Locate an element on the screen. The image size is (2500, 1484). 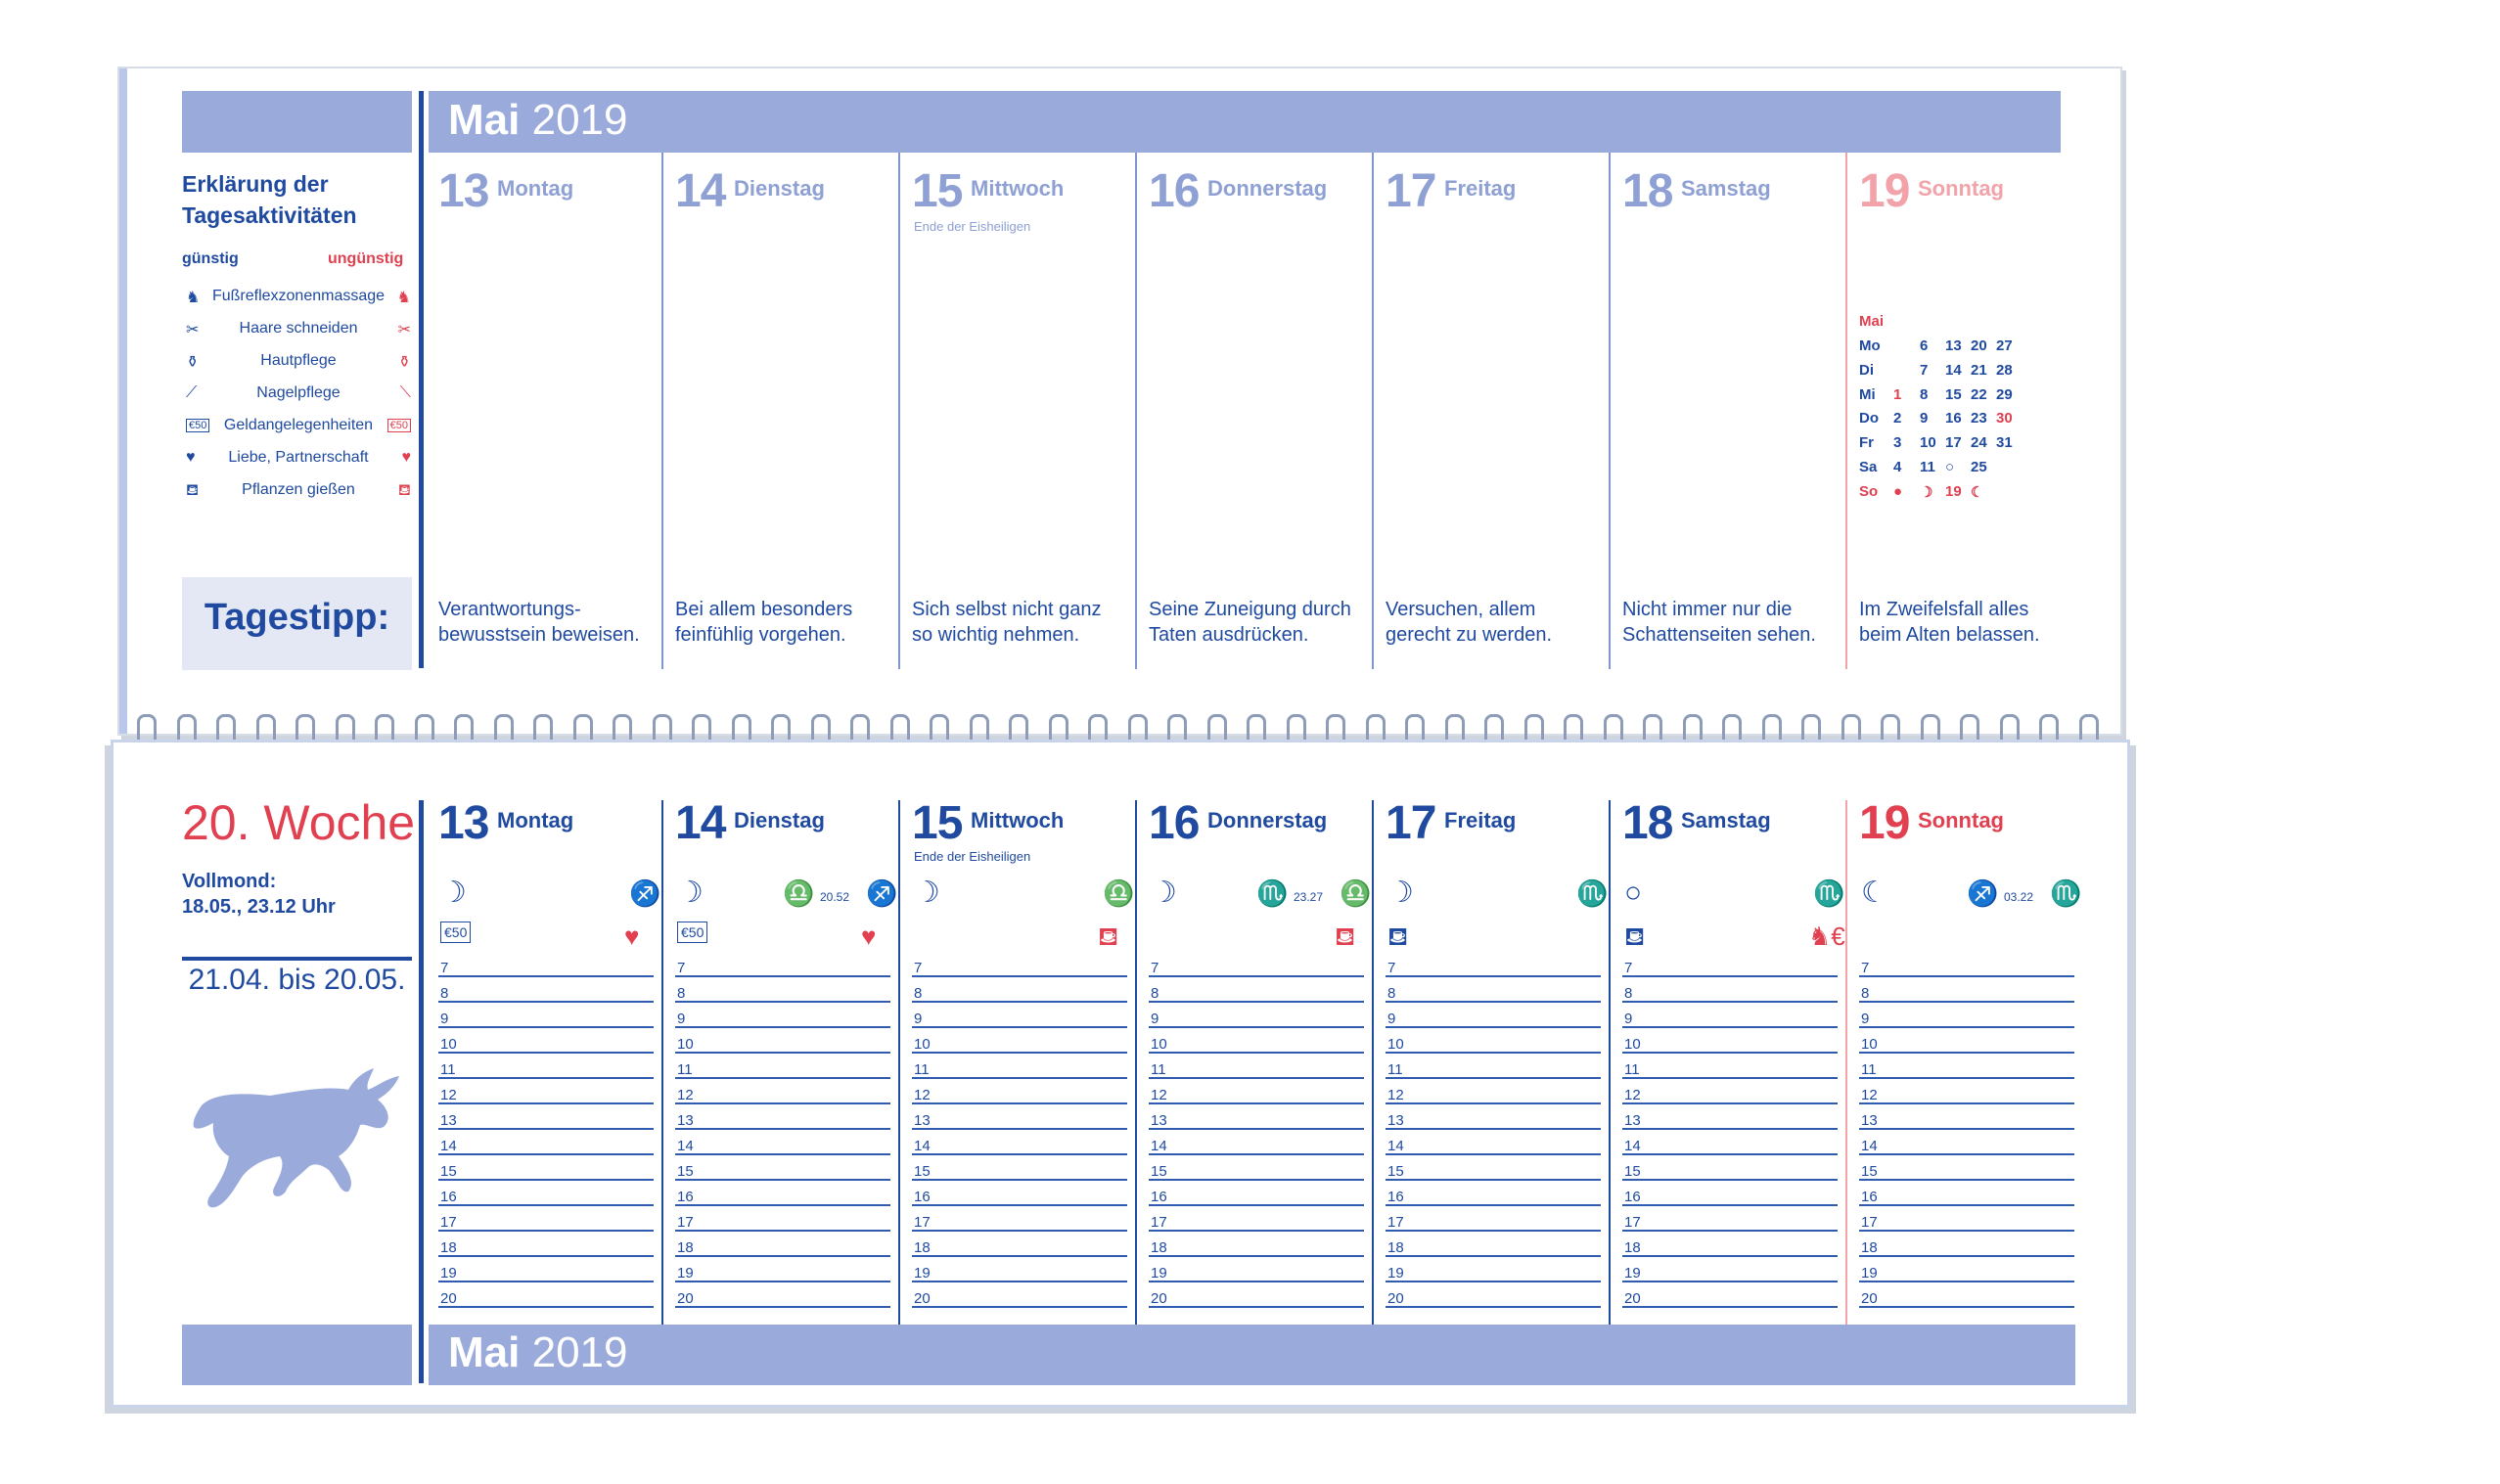
day-number: 14 is located at coordinates (700, 823).